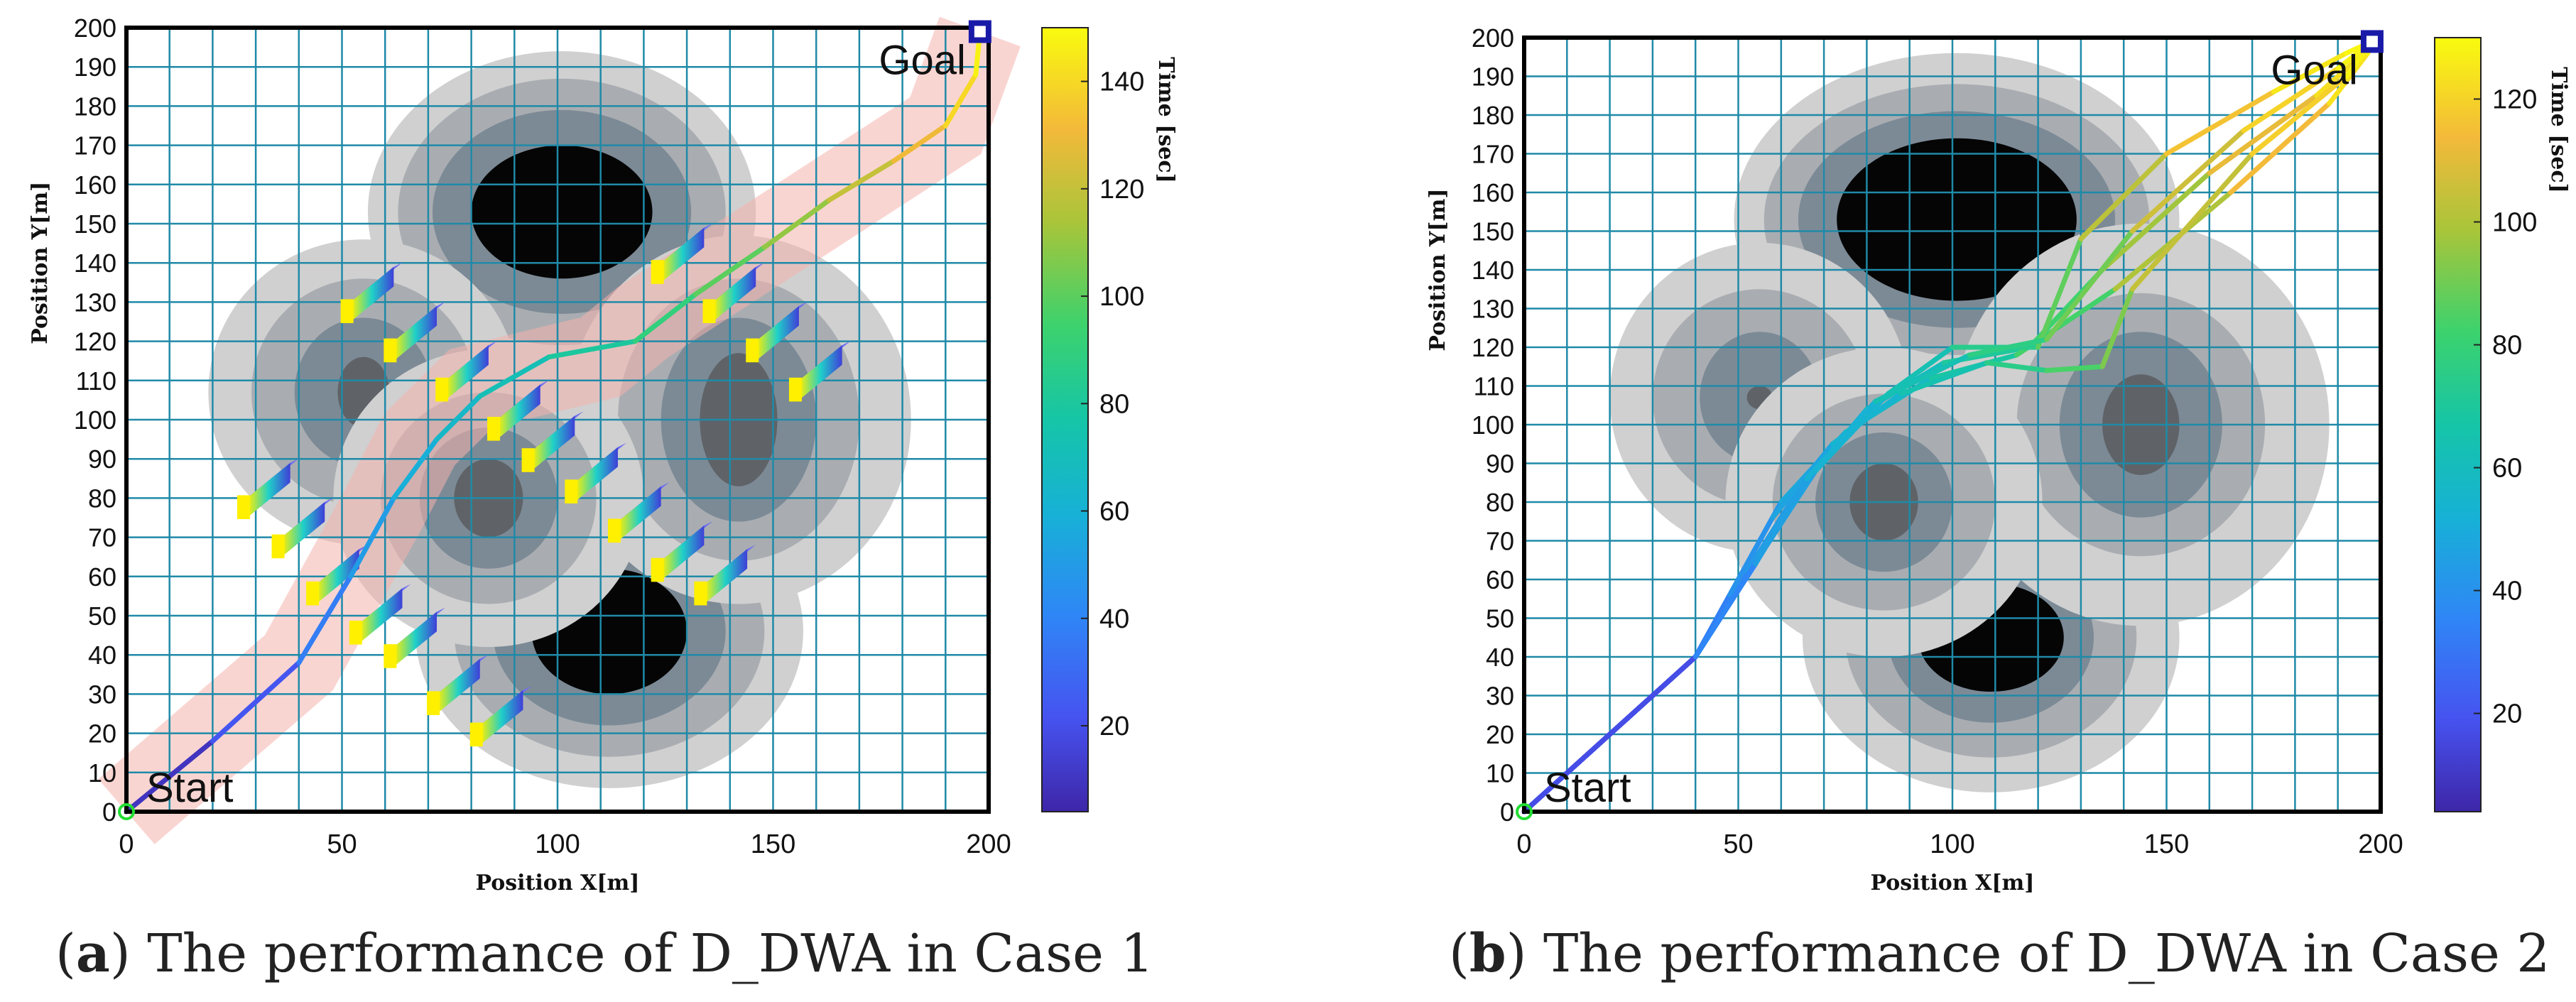 The height and width of the screenshot is (1002, 2576). Describe the element at coordinates (2507, 714) in the screenshot. I see `colorbar-tick-label: 20` at that location.